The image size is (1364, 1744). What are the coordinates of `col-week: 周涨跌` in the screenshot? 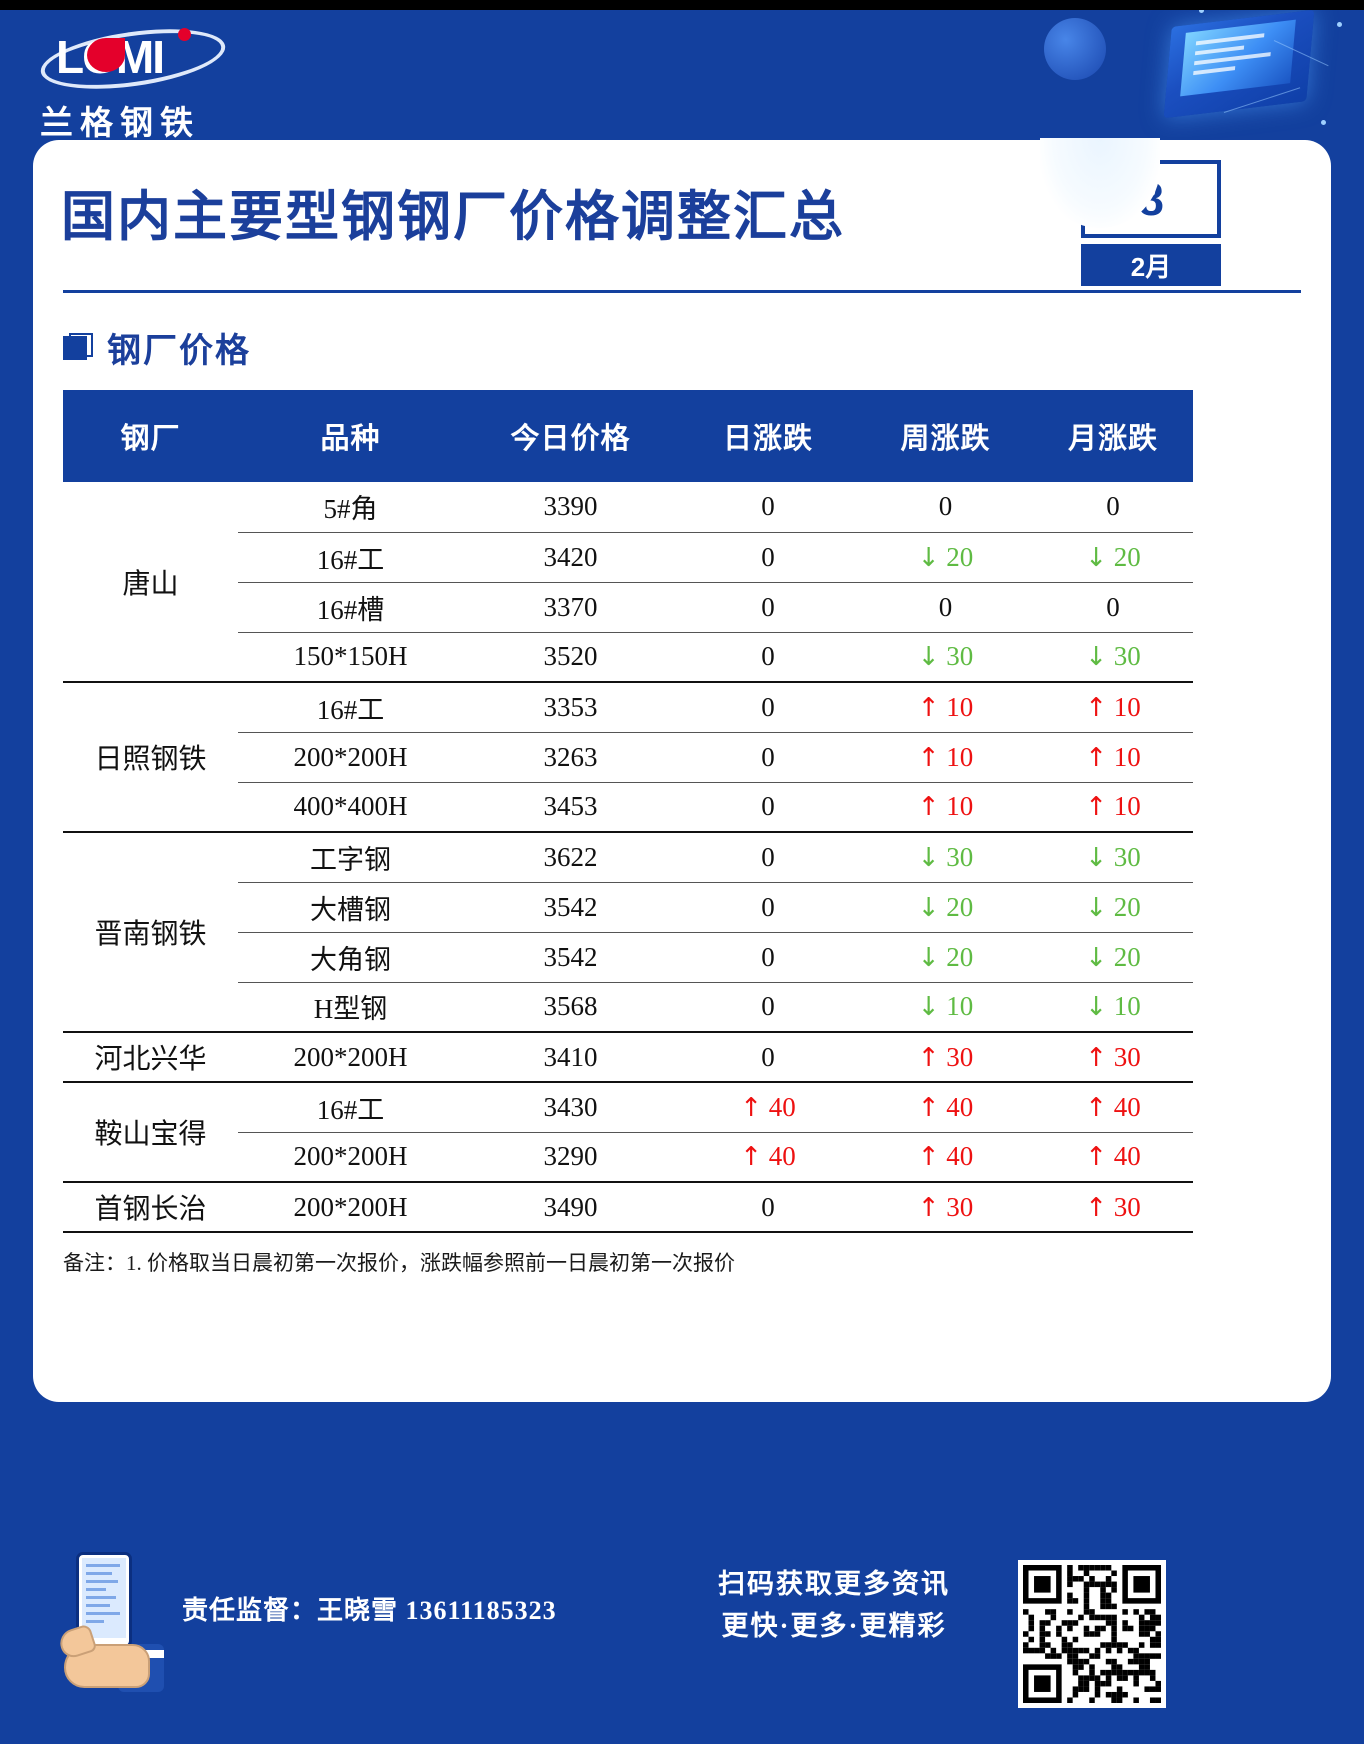 It's located at (945, 436).